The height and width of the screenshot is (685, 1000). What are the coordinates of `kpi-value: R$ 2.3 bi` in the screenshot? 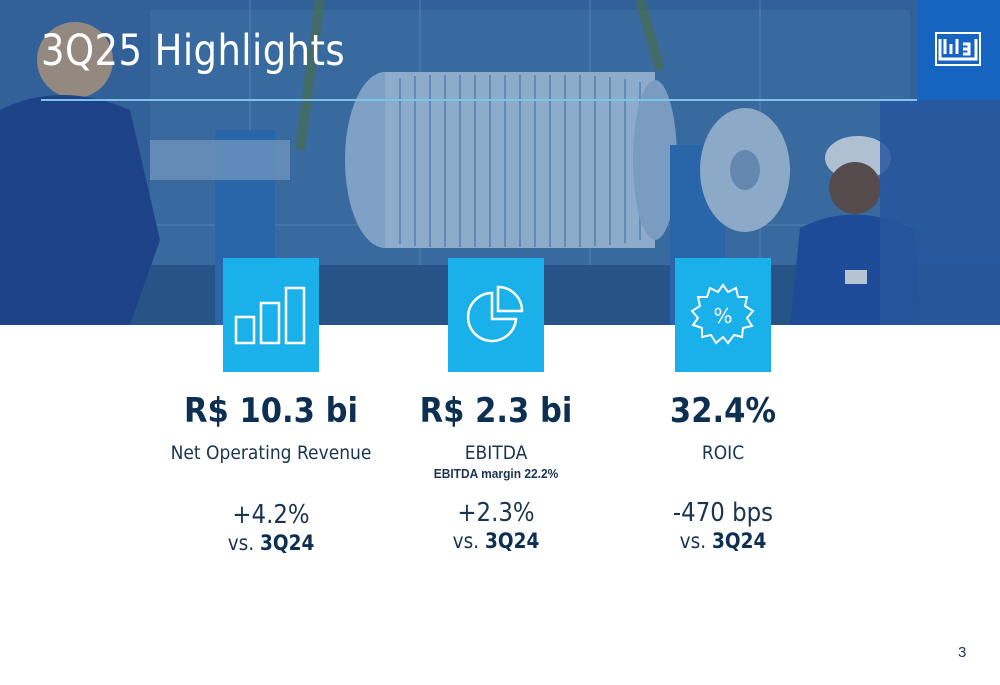 It's located at (496, 411).